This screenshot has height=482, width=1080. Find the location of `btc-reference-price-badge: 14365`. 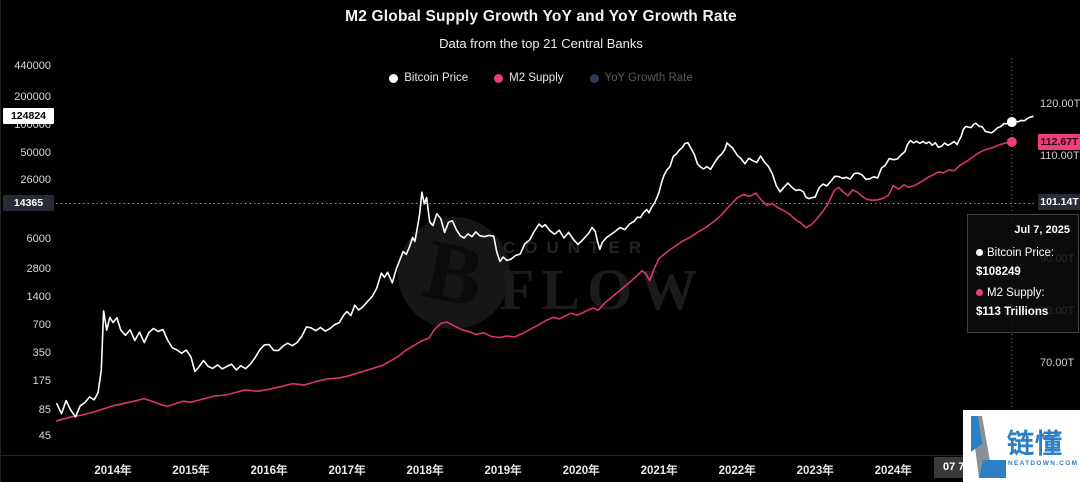

btc-reference-price-badge: 14365 is located at coordinates (28, 203).